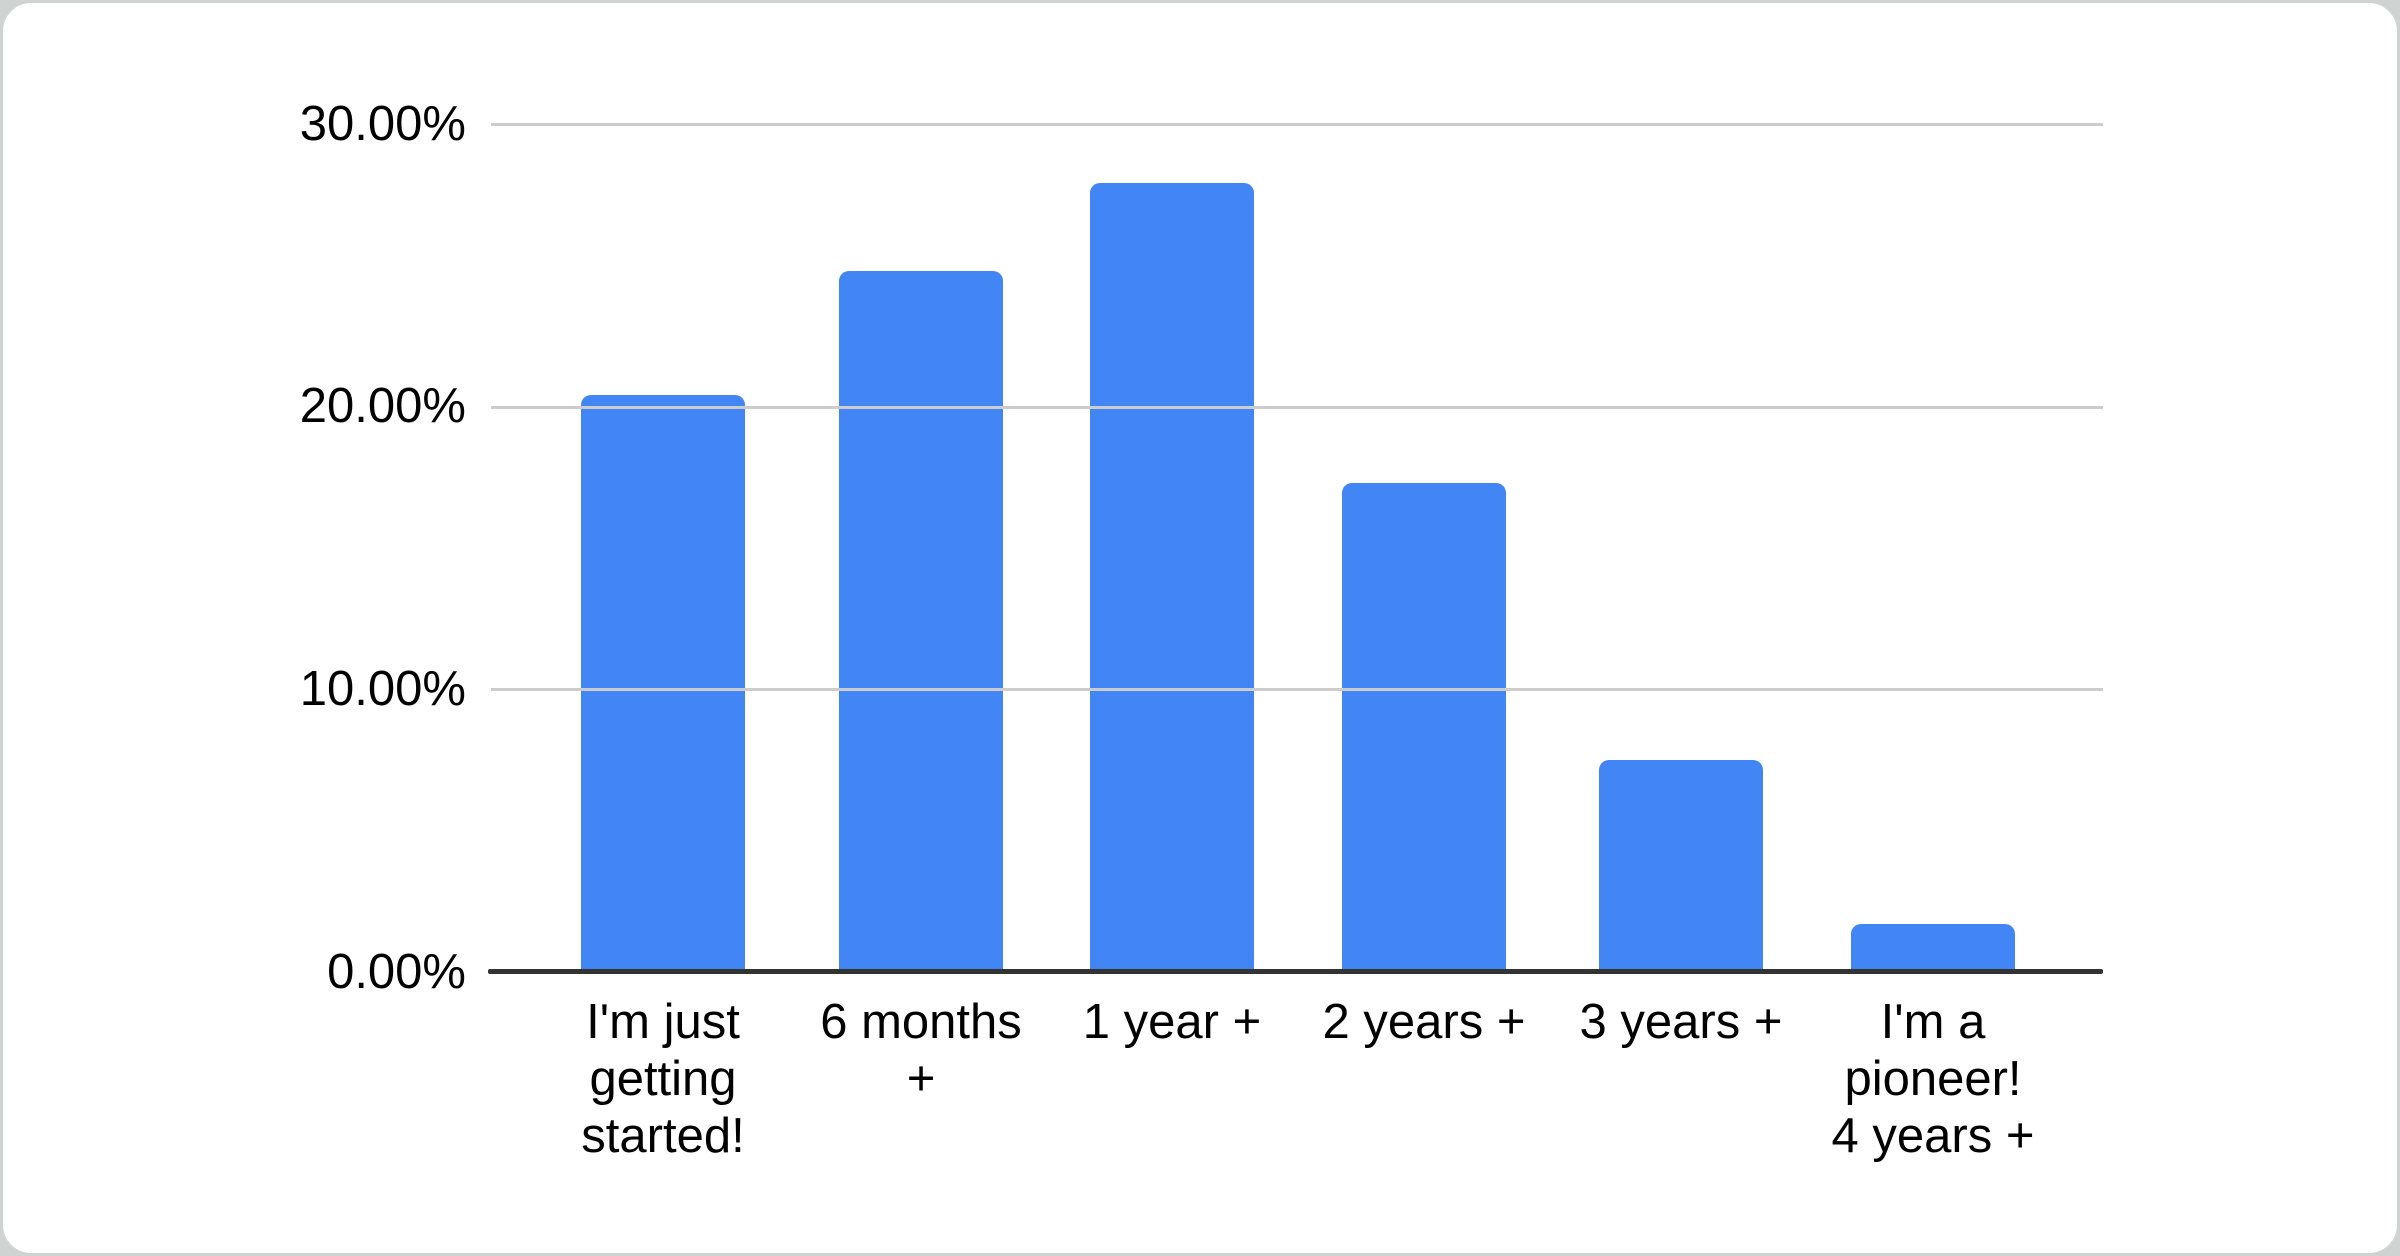  What do you see at coordinates (1295, 971) in the screenshot?
I see `x-axis-line` at bounding box center [1295, 971].